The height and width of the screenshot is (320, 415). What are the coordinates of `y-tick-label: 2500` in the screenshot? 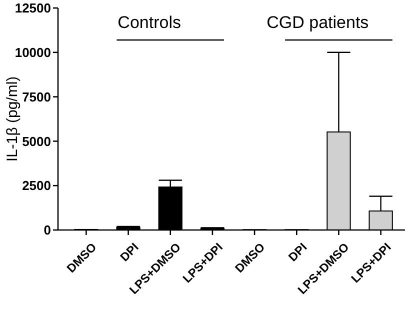 It's located at (36, 186).